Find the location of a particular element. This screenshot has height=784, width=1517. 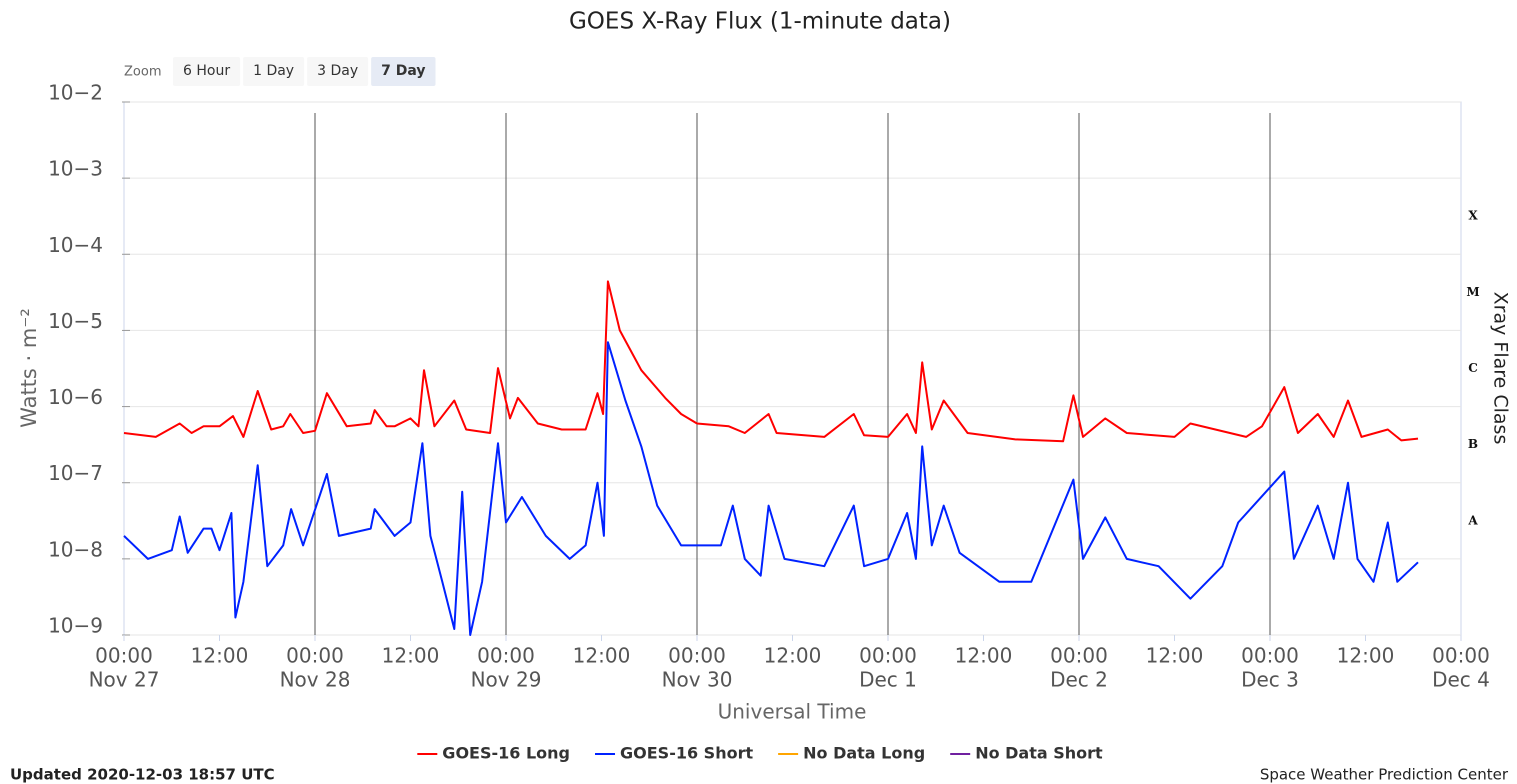

zoom-button-label: 6 Hour is located at coordinates (206, 71).